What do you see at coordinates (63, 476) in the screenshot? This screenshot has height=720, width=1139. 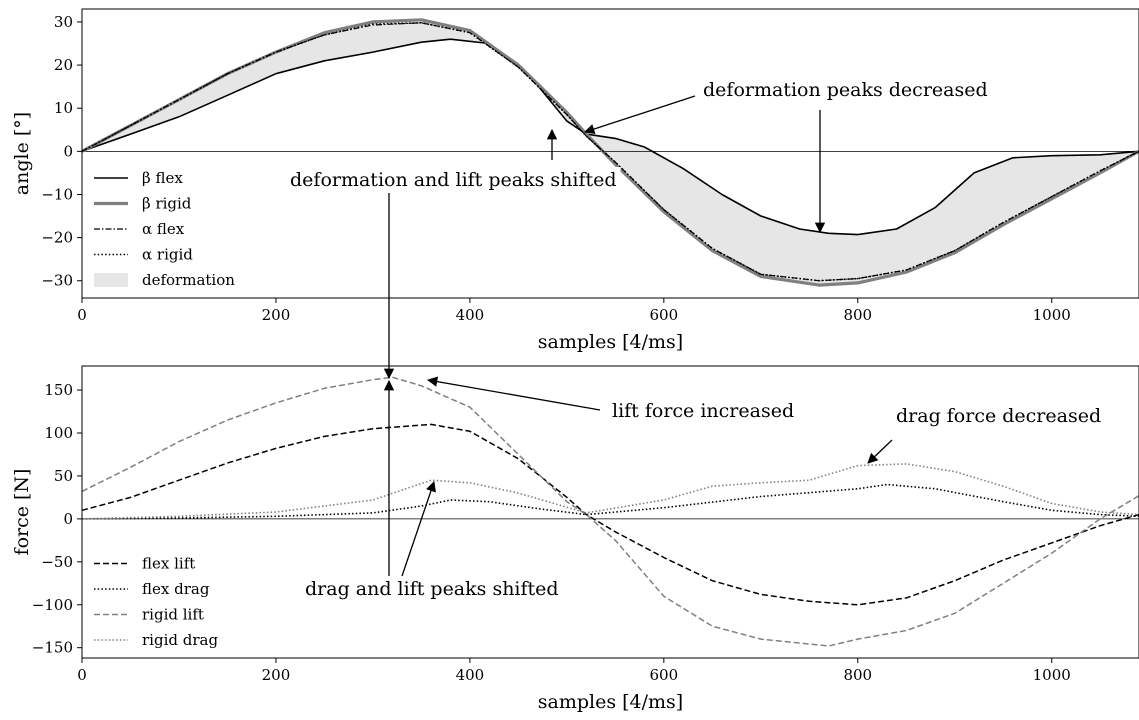 I see `y-tick-label: 50` at bounding box center [63, 476].